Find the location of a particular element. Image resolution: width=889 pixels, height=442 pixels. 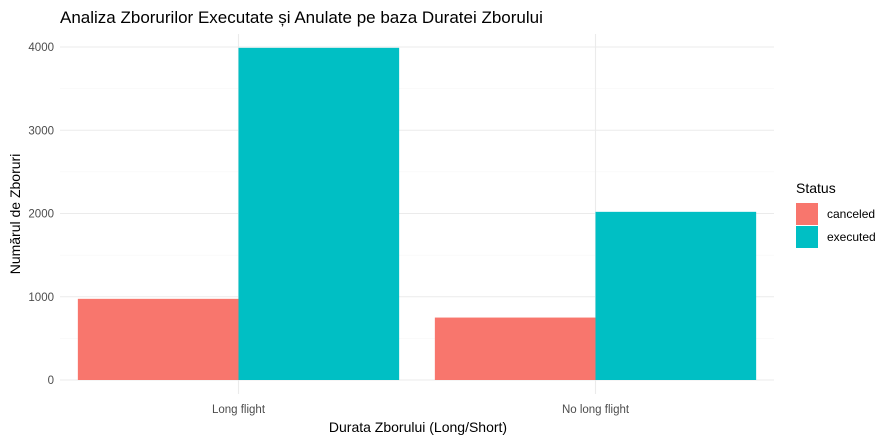

legend-label-executed: executed is located at coordinates (851, 237).